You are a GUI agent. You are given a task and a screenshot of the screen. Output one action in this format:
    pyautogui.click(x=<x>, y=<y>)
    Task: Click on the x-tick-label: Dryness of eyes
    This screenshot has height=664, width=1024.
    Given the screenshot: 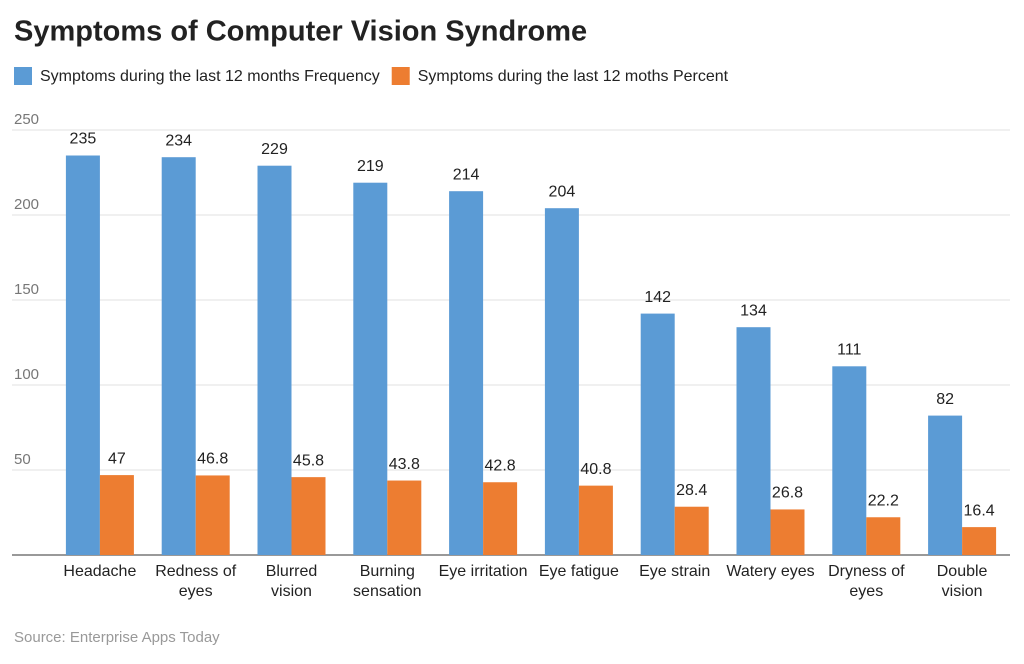 What is the action you would take?
    pyautogui.click(x=866, y=581)
    